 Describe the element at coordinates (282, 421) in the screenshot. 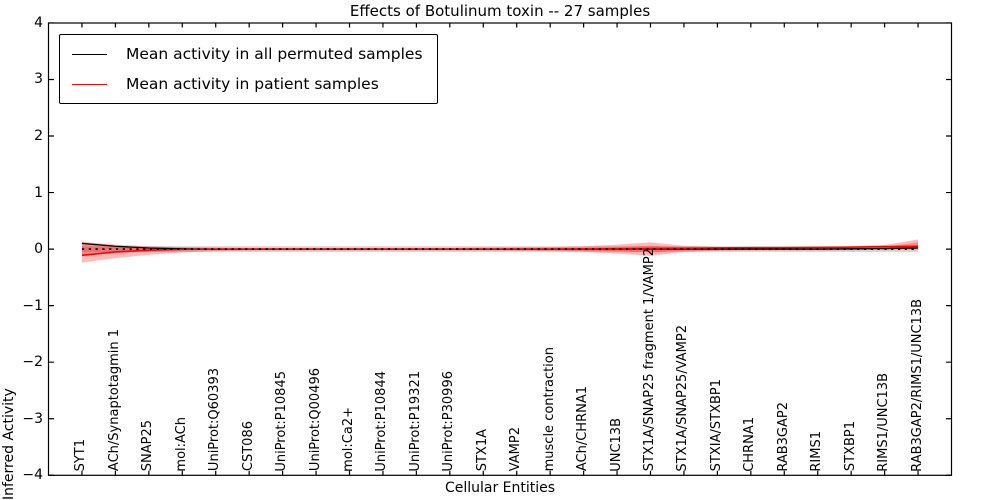

I see `x-tick-label: UniProt:P10845` at that location.